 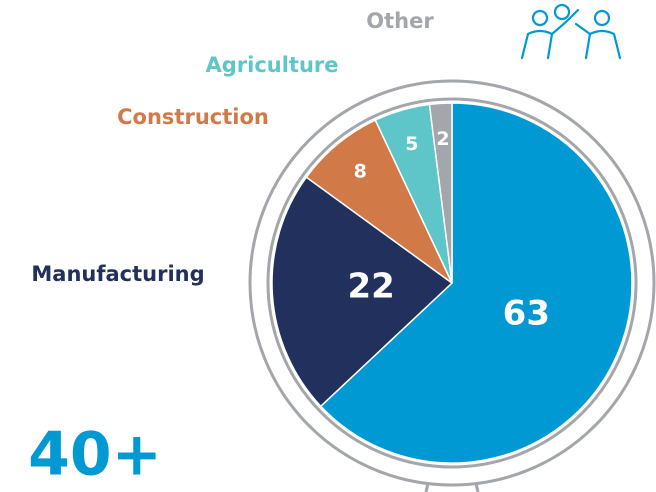 What do you see at coordinates (526, 314) in the screenshot?
I see `value-label: 63` at bounding box center [526, 314].